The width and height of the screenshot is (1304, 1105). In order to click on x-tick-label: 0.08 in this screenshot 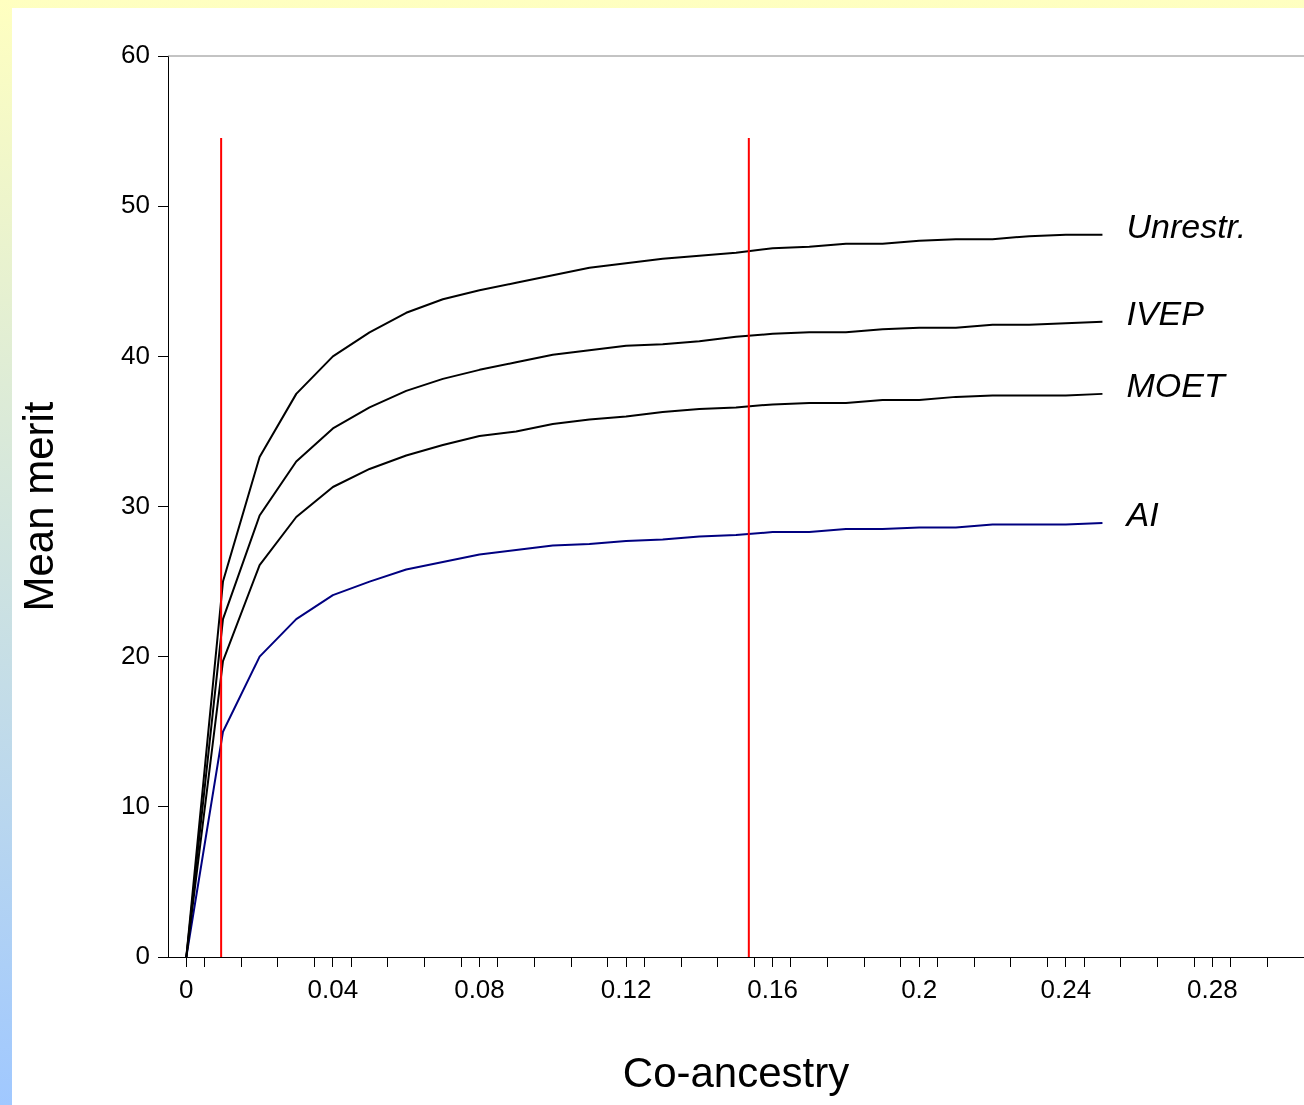, I will do `click(479, 988)`.